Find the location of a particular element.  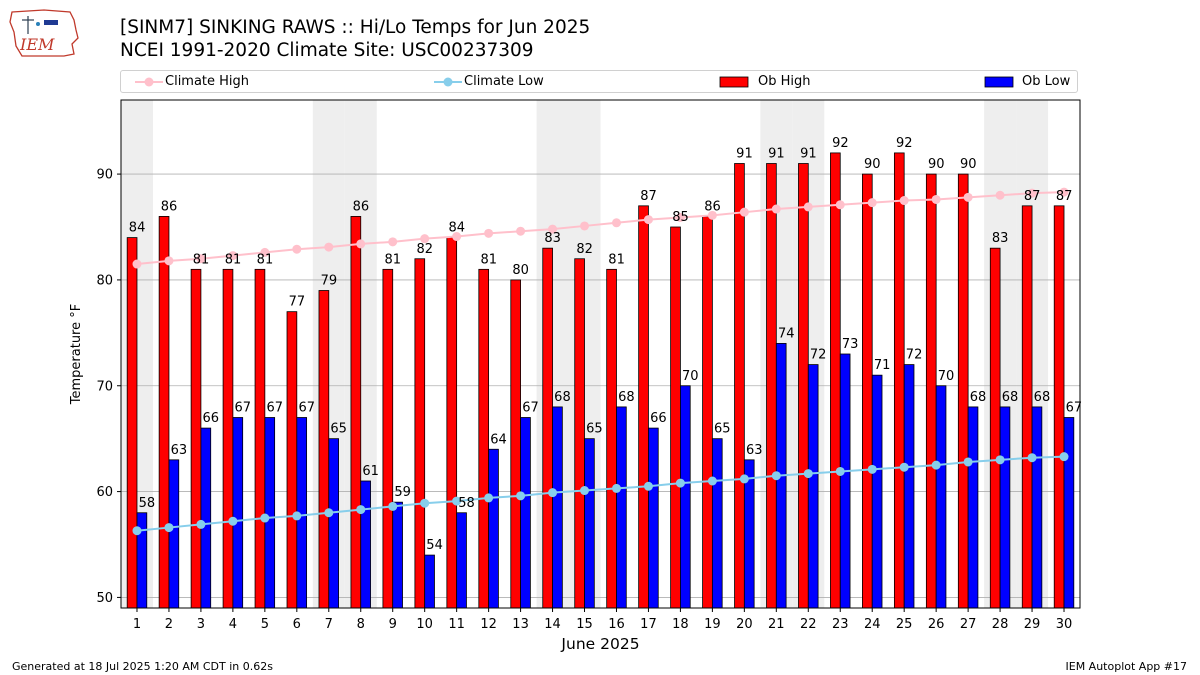

ob-high-label: 77 is located at coordinates (297, 302).